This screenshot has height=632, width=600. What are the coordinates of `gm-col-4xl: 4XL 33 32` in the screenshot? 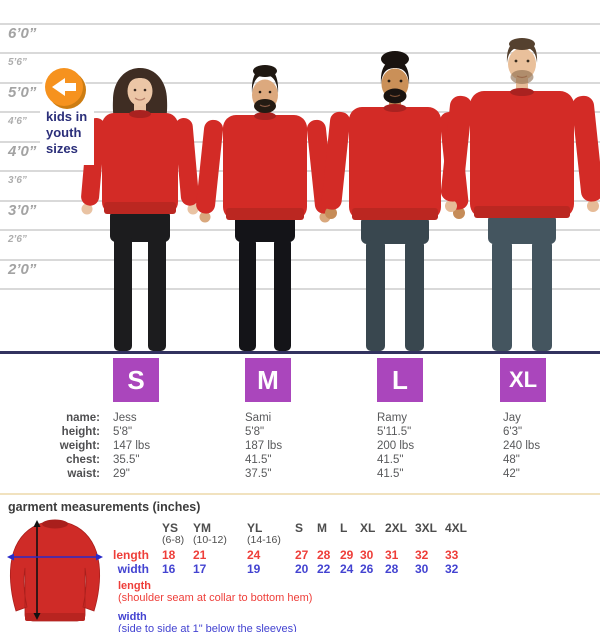 It's located at (467, 548).